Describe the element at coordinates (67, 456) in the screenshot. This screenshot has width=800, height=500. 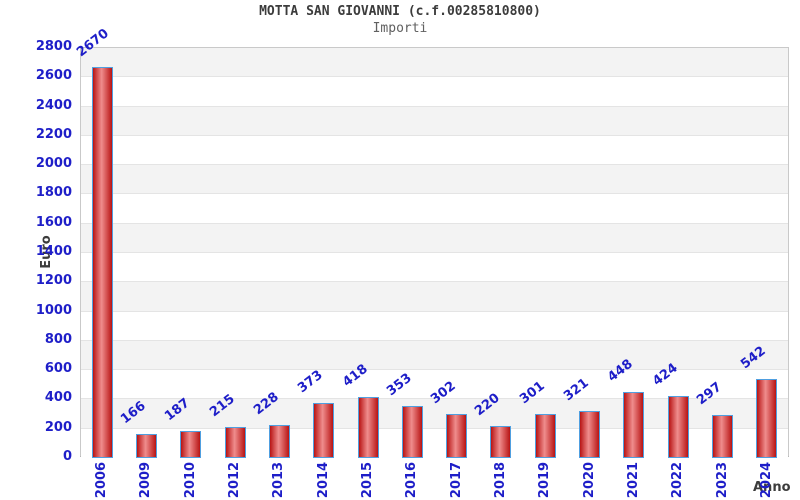
I see `y-tick-label: 0` at that location.